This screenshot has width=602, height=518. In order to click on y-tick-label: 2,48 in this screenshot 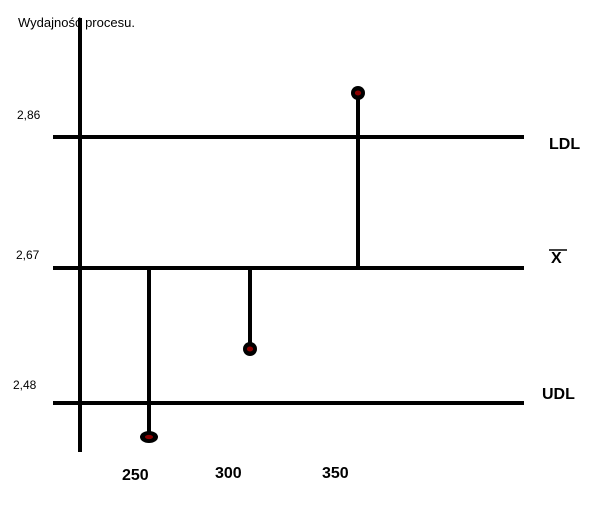, I will do `click(25, 385)`.